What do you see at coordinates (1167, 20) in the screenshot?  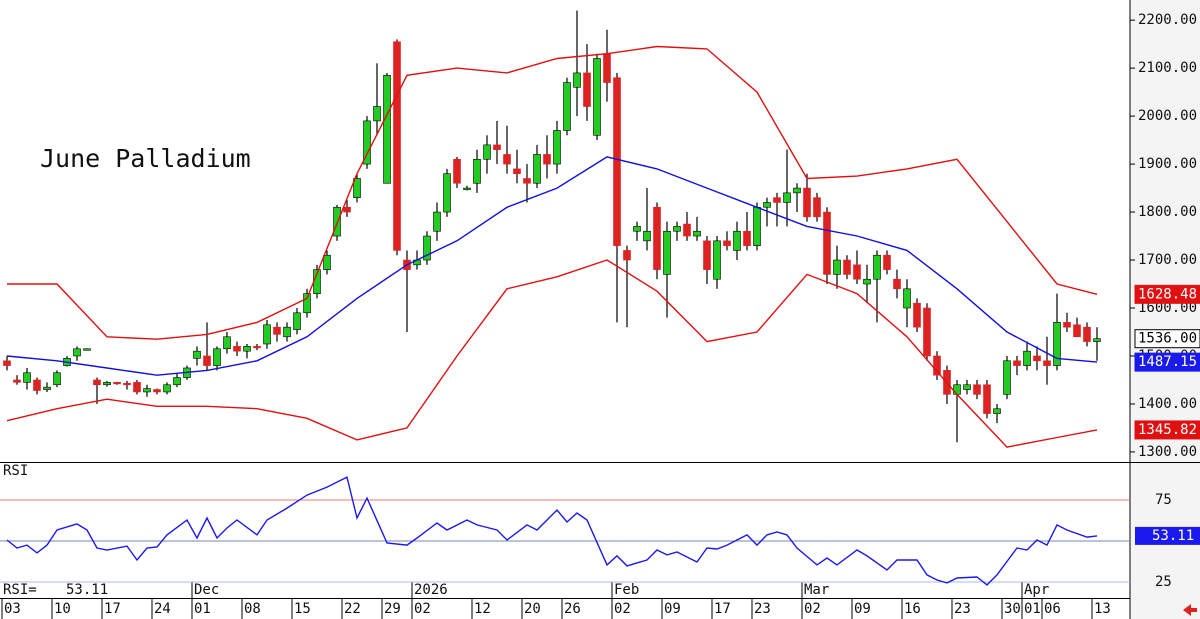 I see `y-tick-label: 2200.00` at bounding box center [1167, 20].